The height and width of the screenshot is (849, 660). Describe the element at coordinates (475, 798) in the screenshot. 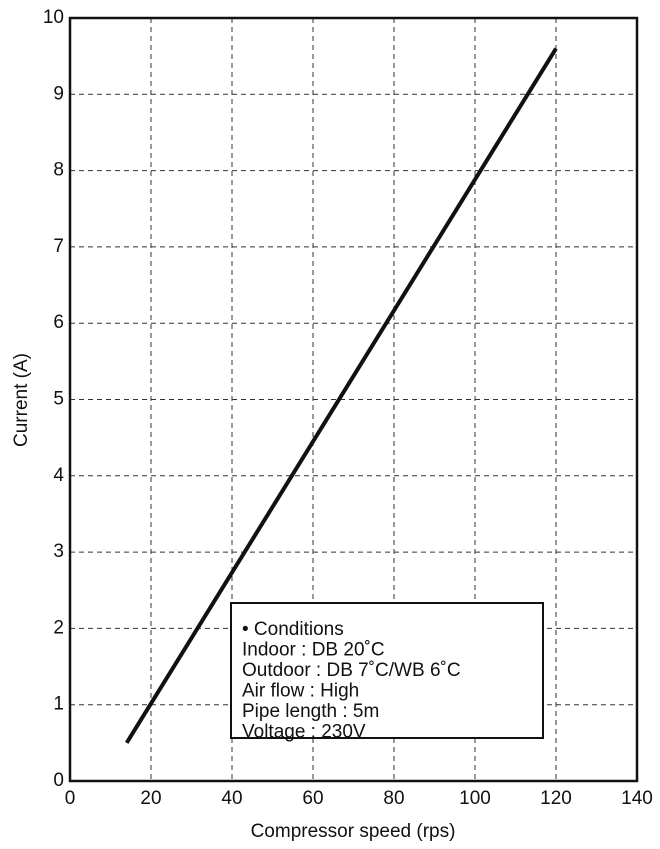

I see `x-tick-label: 100` at that location.